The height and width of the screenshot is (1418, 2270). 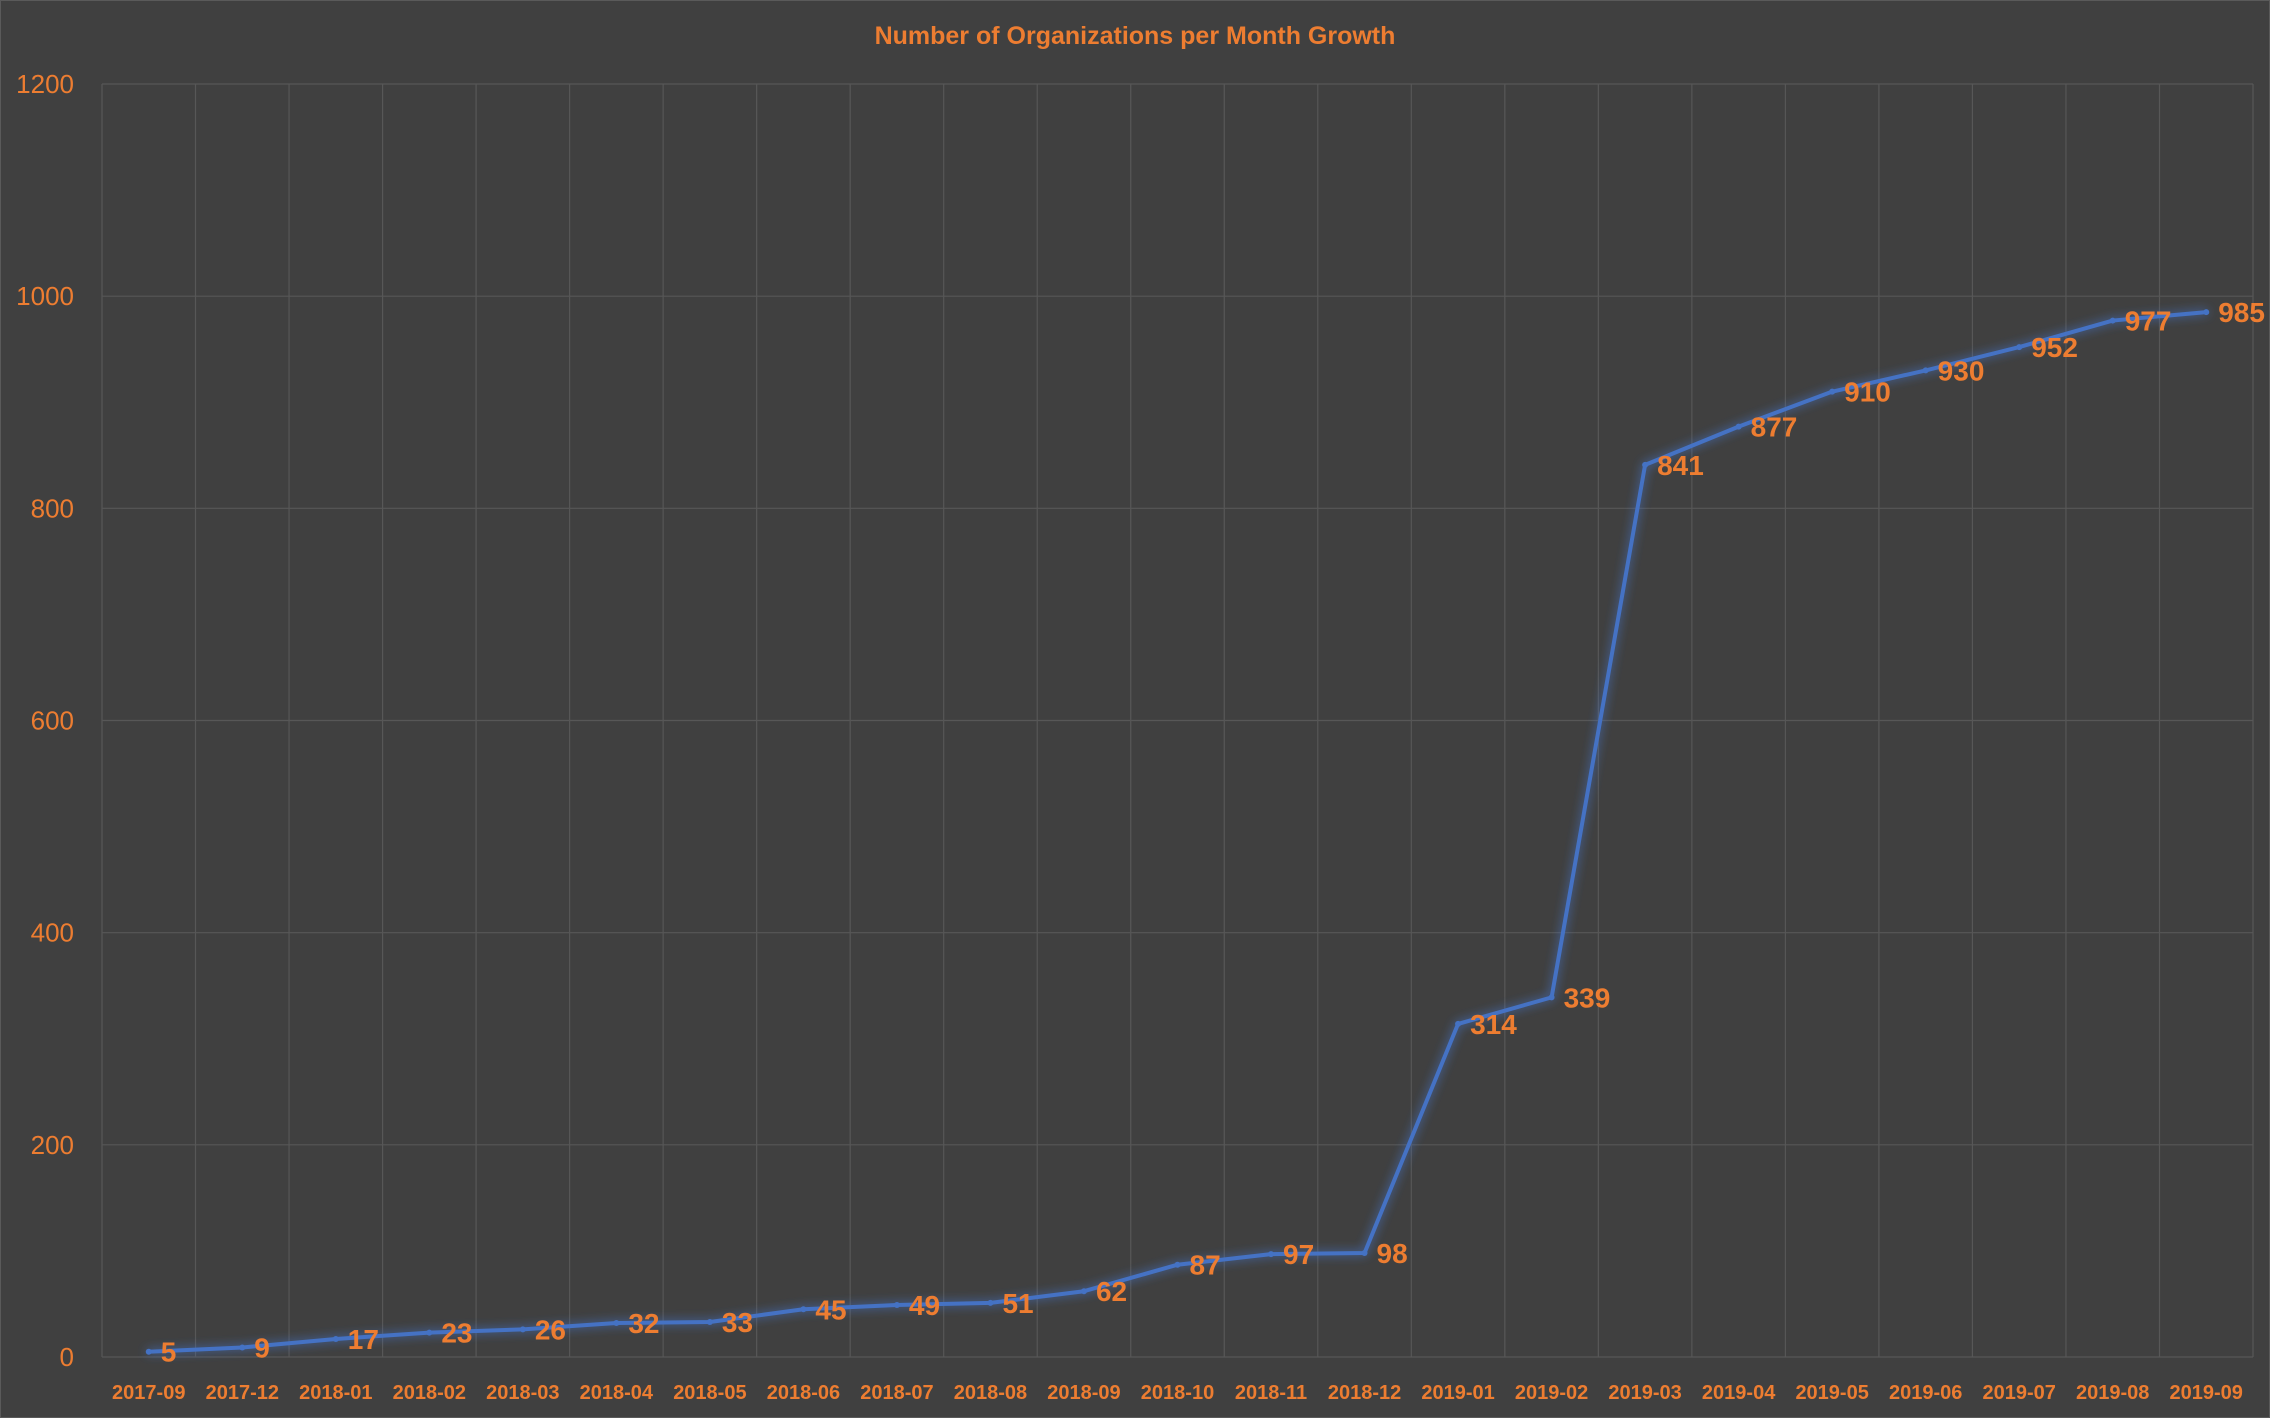 What do you see at coordinates (1551, 1393) in the screenshot?
I see `x-tick-label: 2019-02` at bounding box center [1551, 1393].